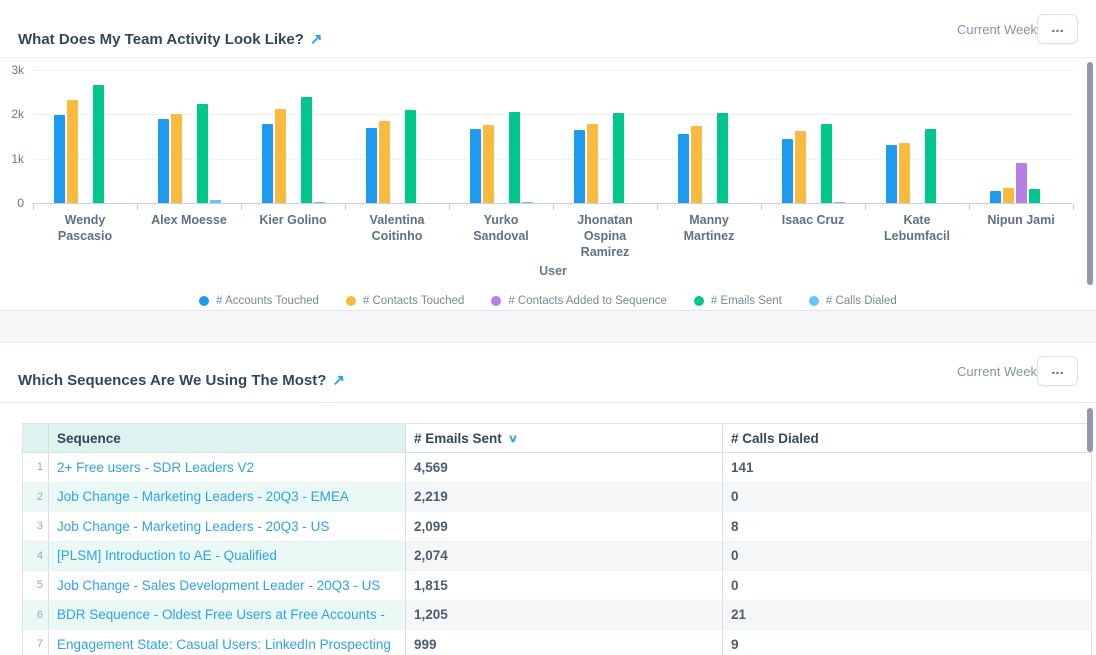  I want to click on x-axis-category-label: Kier Golino, so click(293, 220).